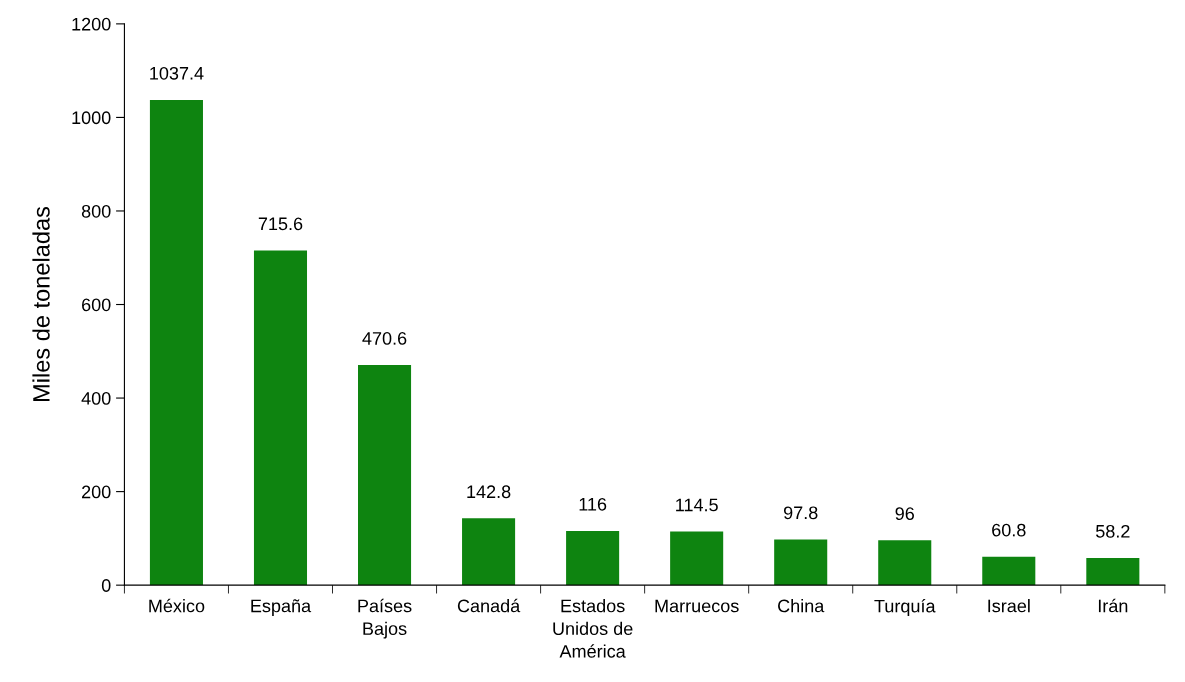 The height and width of the screenshot is (682, 1185). I want to click on y-tick-label: 0, so click(106, 585).